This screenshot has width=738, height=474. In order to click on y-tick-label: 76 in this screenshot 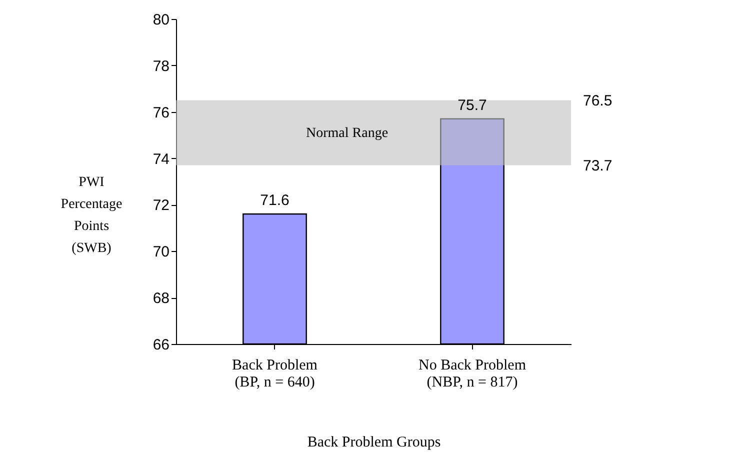, I will do `click(161, 113)`.